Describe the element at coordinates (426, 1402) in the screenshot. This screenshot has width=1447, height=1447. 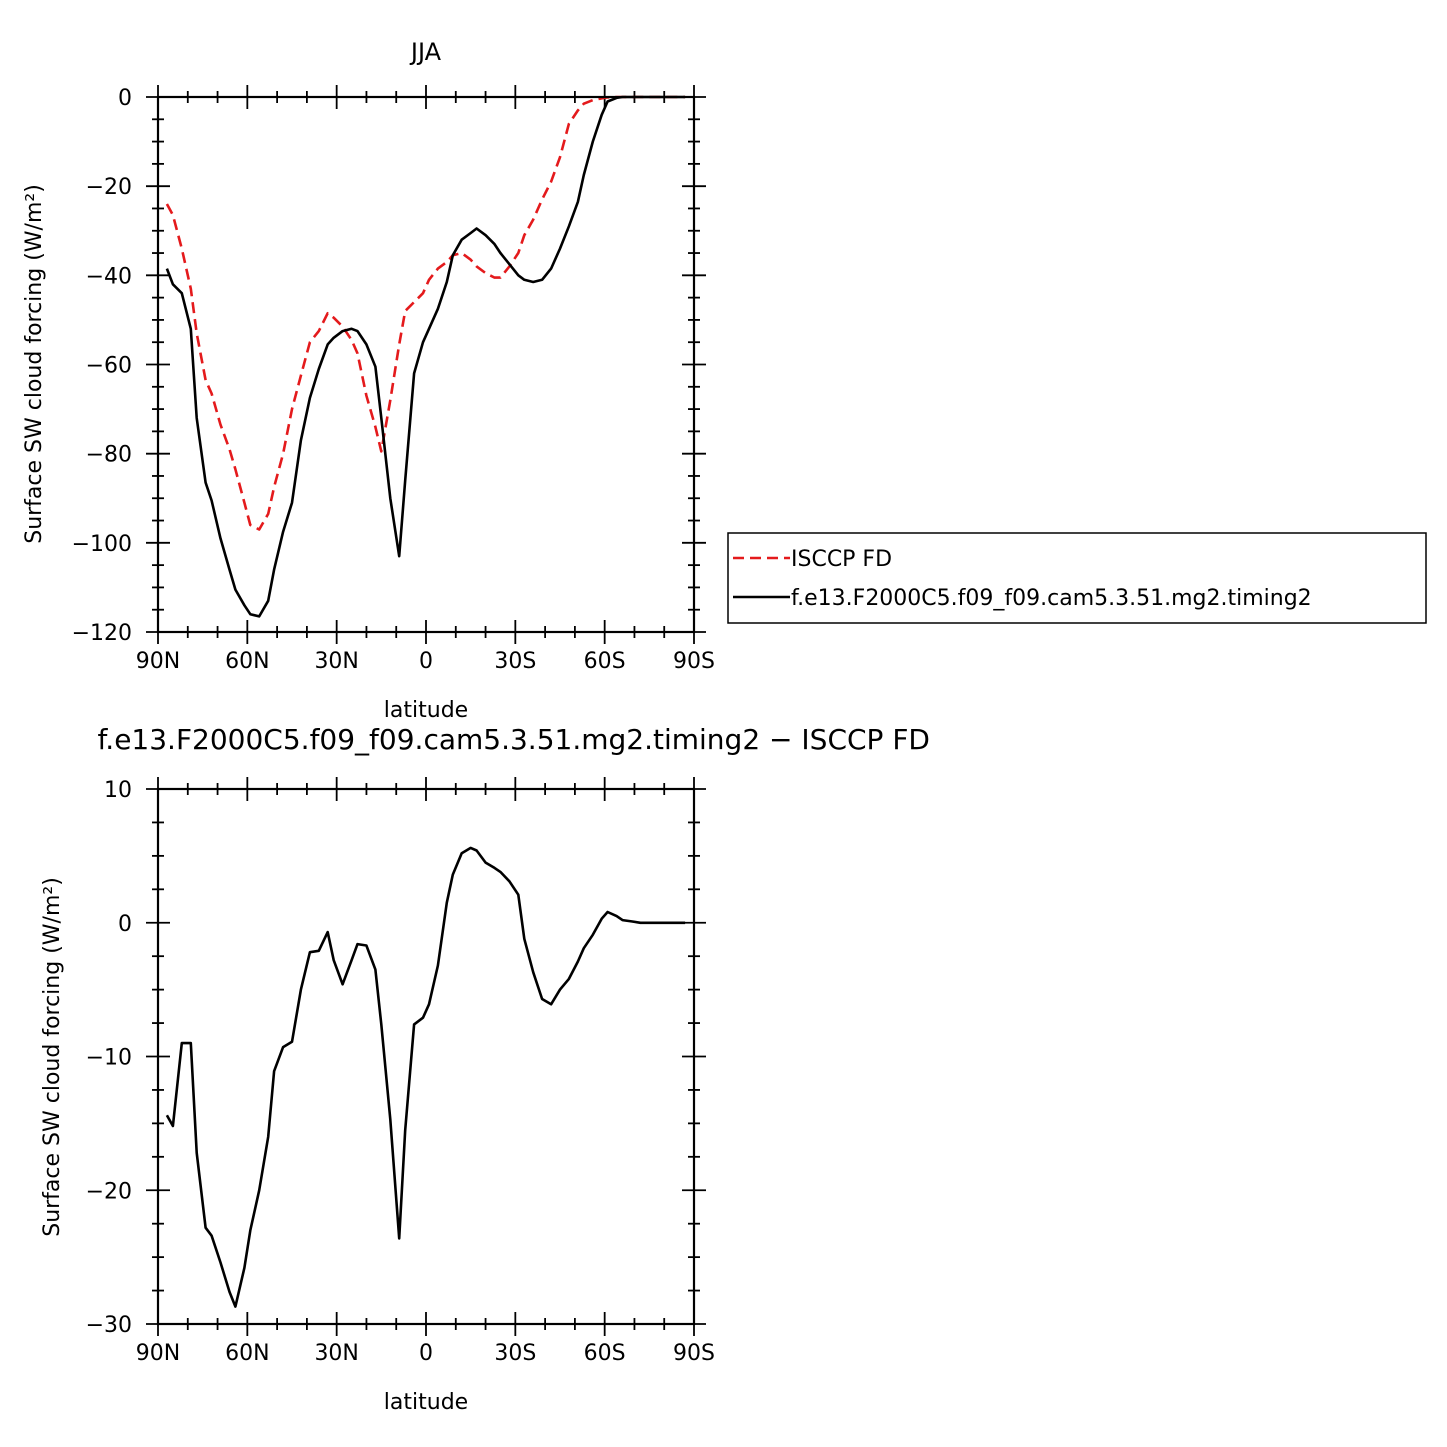
I see `bottom-chart-x-axis-label: latitude` at that location.